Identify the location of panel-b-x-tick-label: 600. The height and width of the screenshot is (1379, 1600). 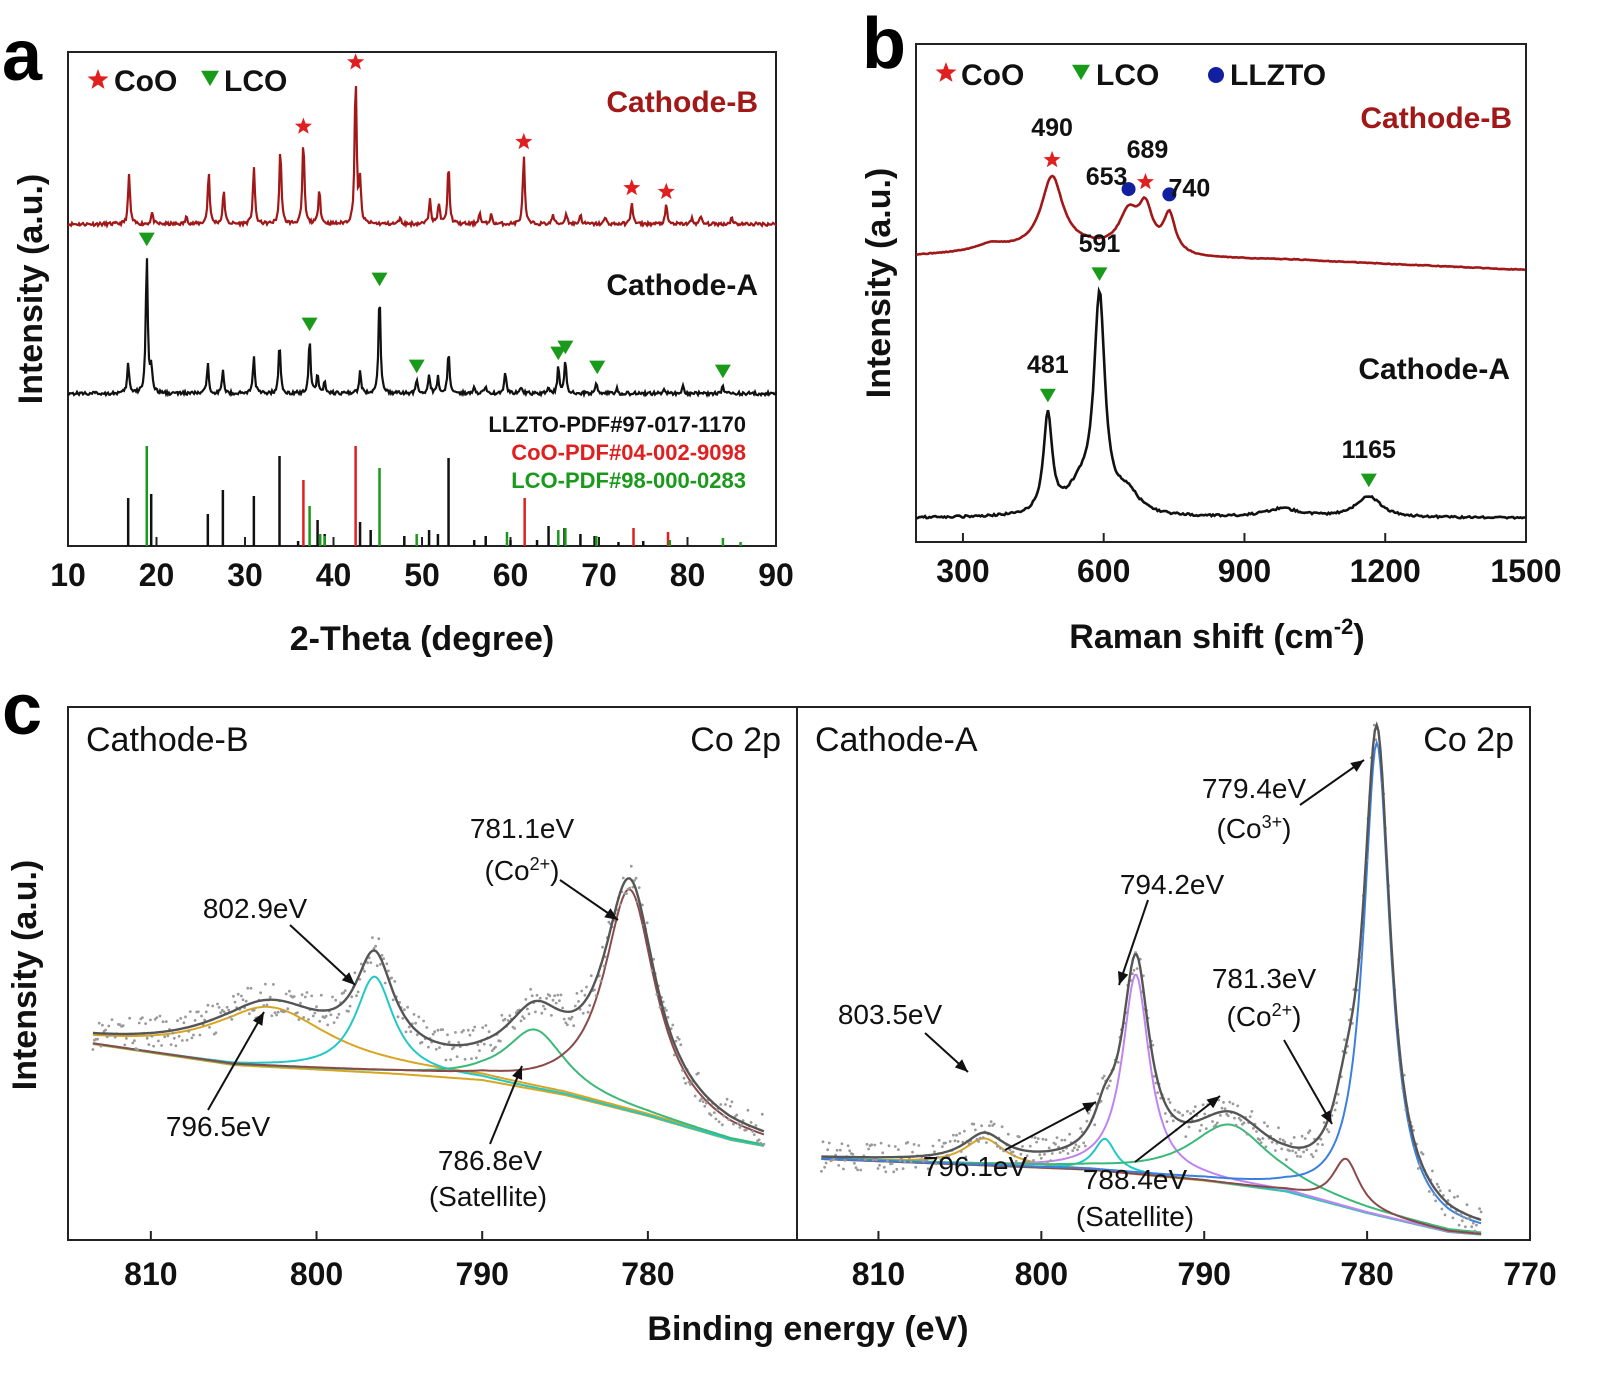
(1103, 571).